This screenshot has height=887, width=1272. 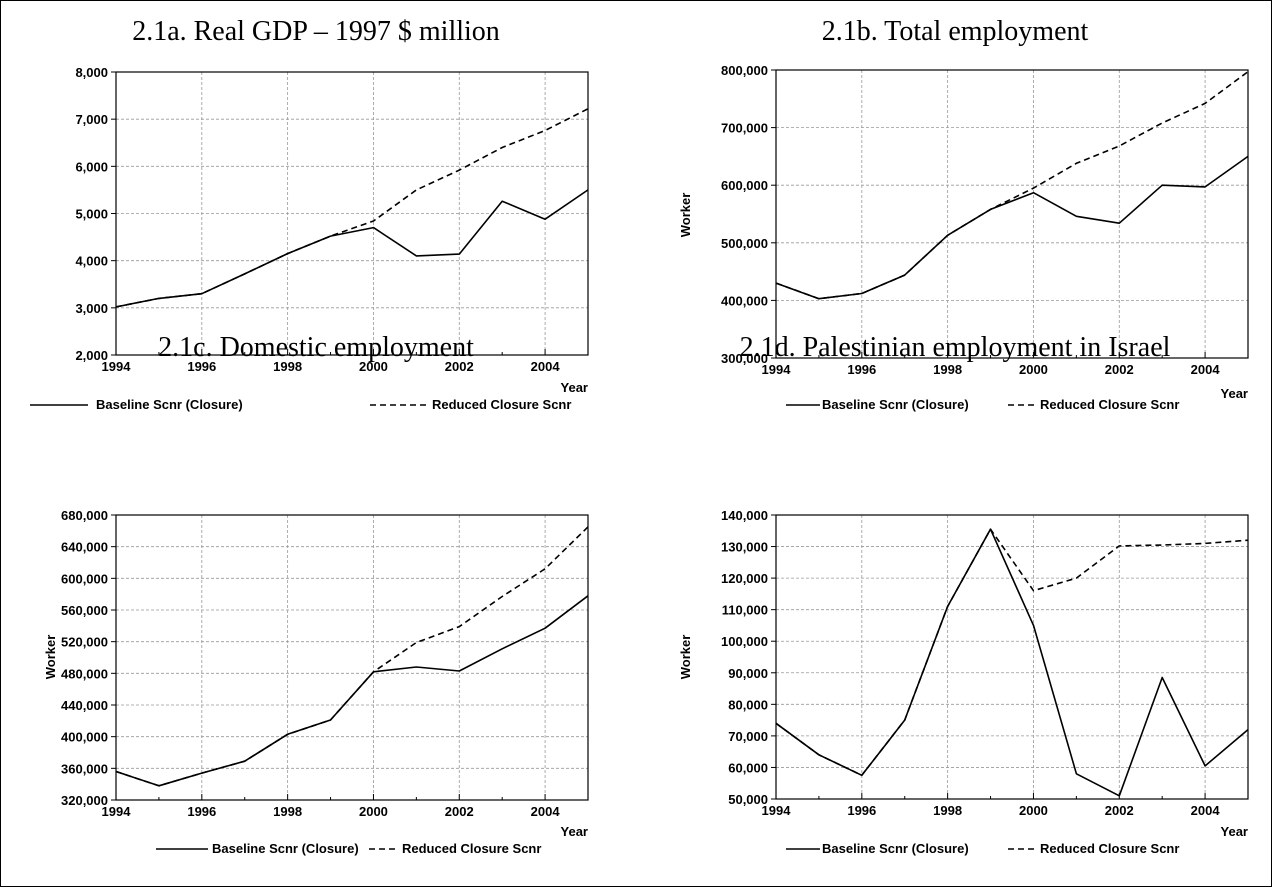 I want to click on chart-a-ytick-label: 7,000, so click(x=91, y=119).